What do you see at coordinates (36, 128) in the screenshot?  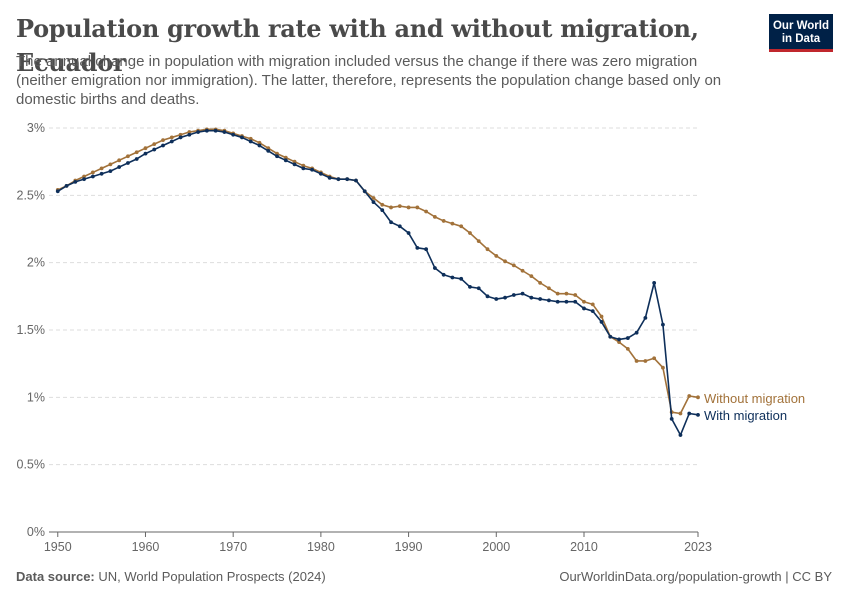 I see `y-tick-label: 3%` at bounding box center [36, 128].